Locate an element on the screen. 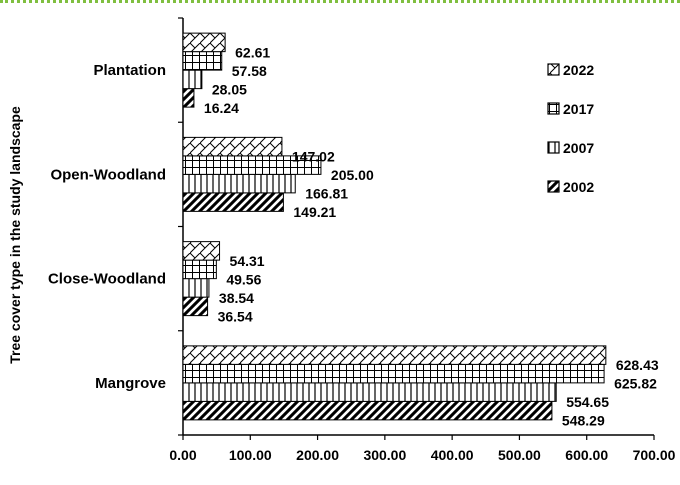  data-label: 166.81 is located at coordinates (326, 194).